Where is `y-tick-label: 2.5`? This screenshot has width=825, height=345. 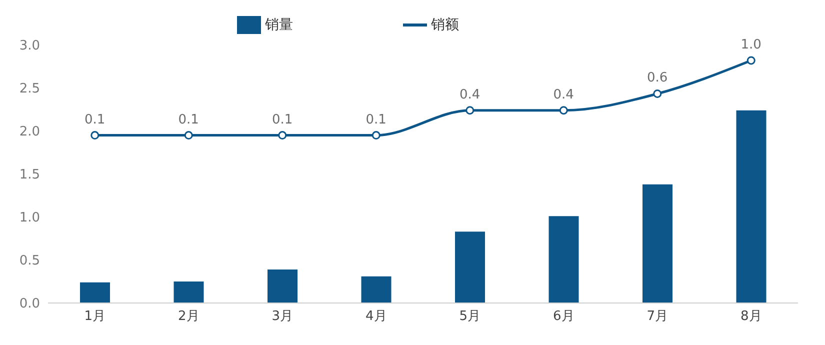 y-tick-label: 2.5 is located at coordinates (29, 89).